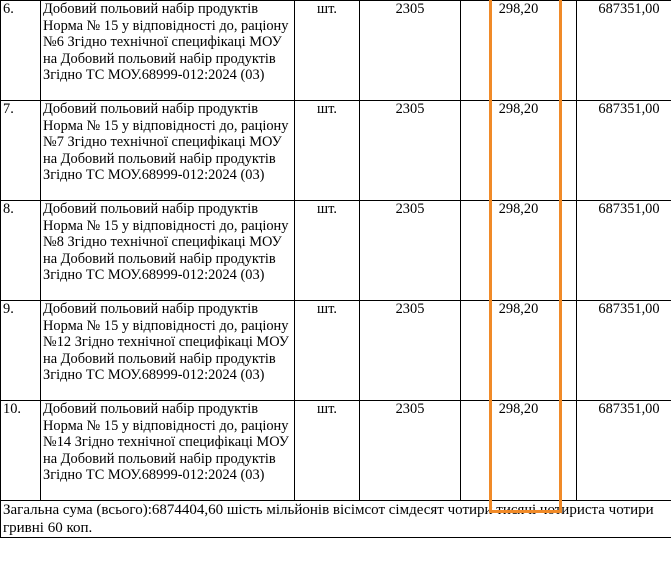 The height and width of the screenshot is (571, 671). What do you see at coordinates (20, 350) in the screenshot?
I see `row-number: 9.` at bounding box center [20, 350].